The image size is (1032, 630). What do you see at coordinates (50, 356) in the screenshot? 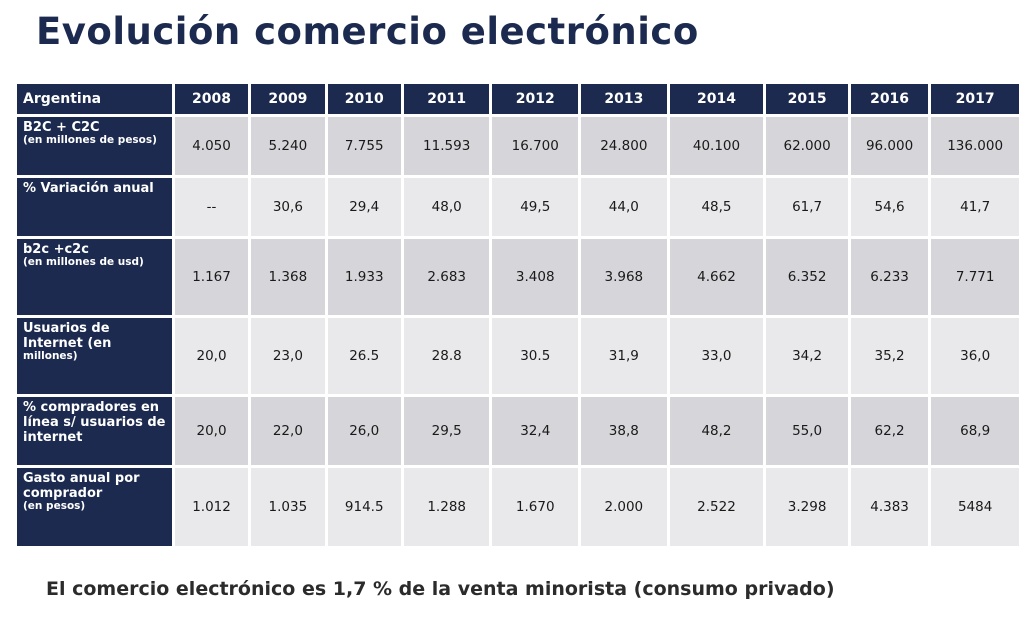
I see `row-sublabel: millones)` at bounding box center [50, 356].